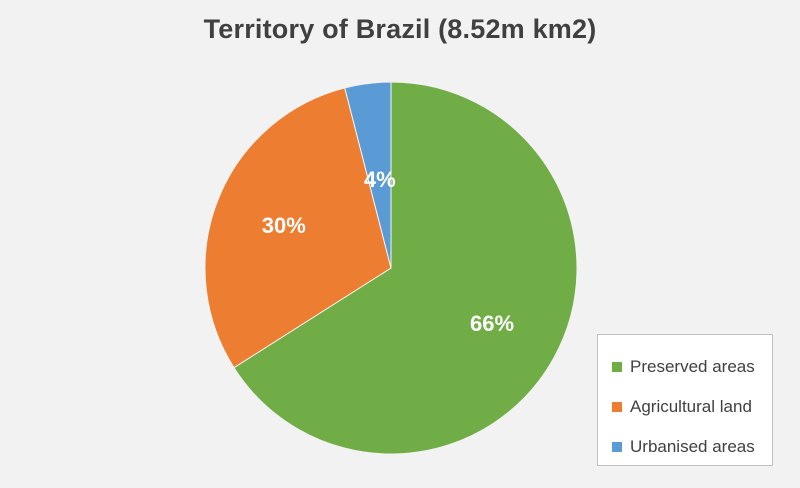 This screenshot has width=800, height=488. I want to click on pie-slice-urbanised-areas, so click(368, 175).